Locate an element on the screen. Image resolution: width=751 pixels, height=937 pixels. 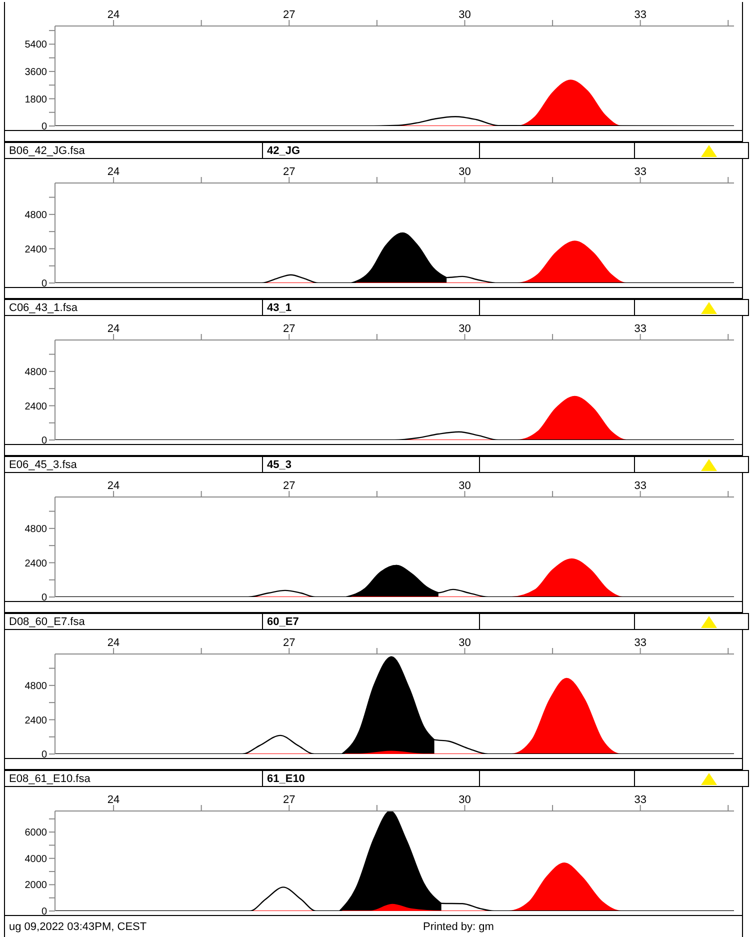
text: Printed by: gm is located at coordinates (458, 927).